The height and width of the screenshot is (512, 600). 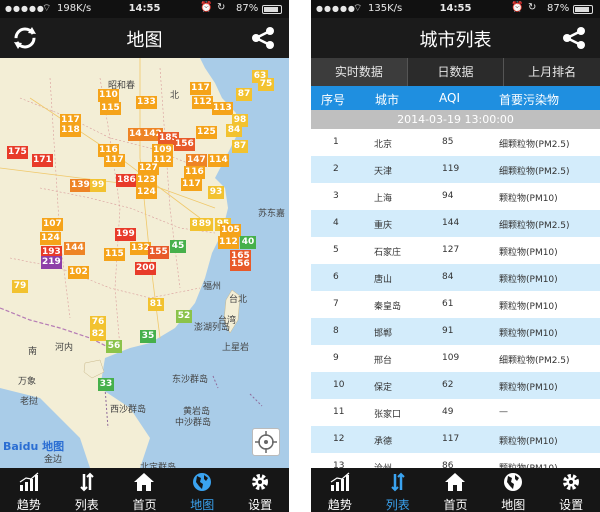 I want to click on aqi-marker: 118, so click(x=70, y=130).